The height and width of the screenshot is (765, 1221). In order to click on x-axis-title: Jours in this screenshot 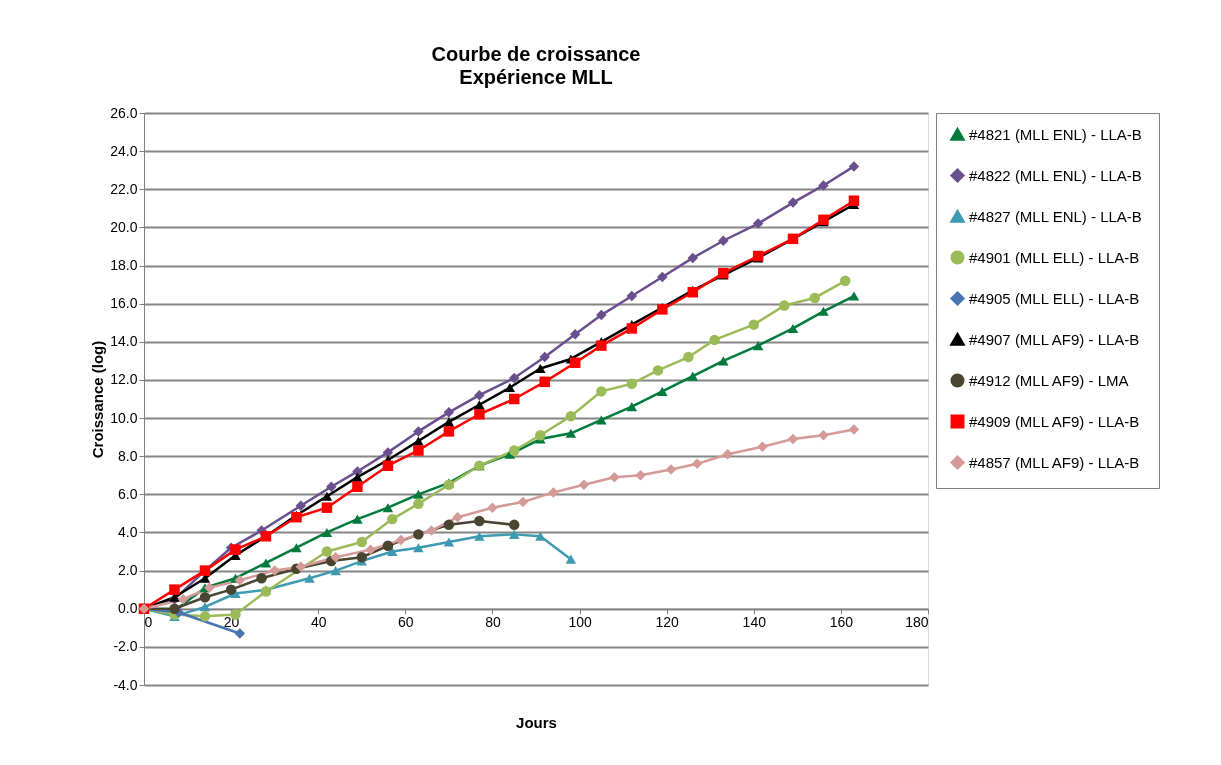, I will do `click(536, 722)`.